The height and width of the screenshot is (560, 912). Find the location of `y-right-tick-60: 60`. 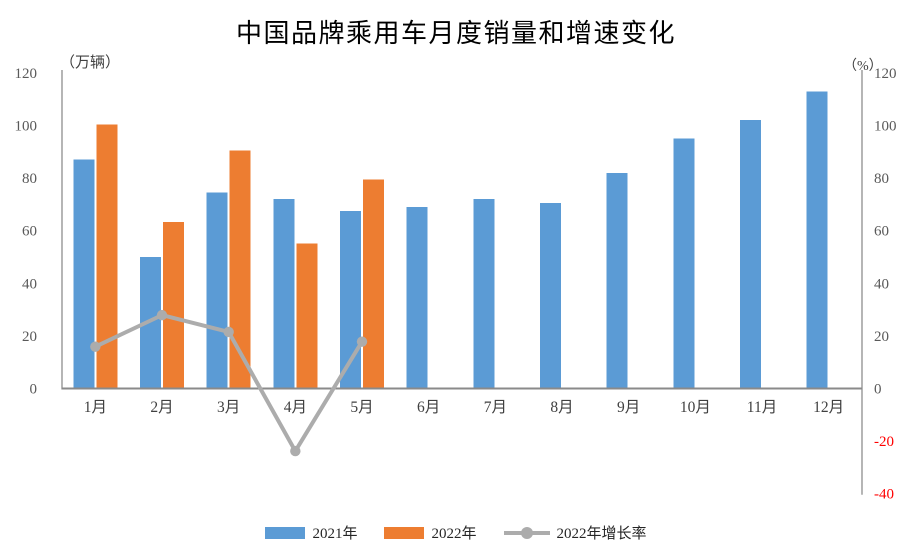

y-right-tick-60: 60 is located at coordinates (881, 232).